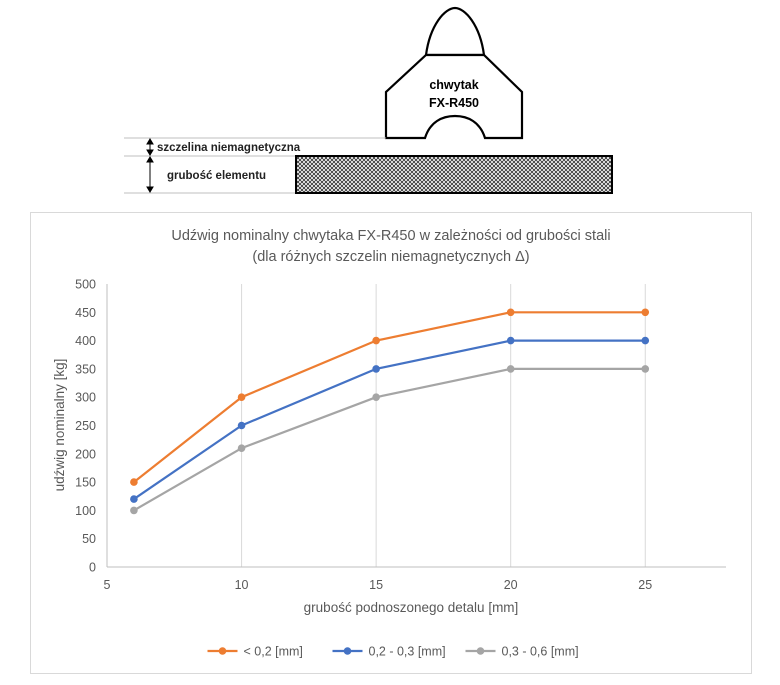 This screenshot has width=780, height=685. Describe the element at coordinates (150, 174) in the screenshot. I see `thickness-dimension-arrow` at that location.